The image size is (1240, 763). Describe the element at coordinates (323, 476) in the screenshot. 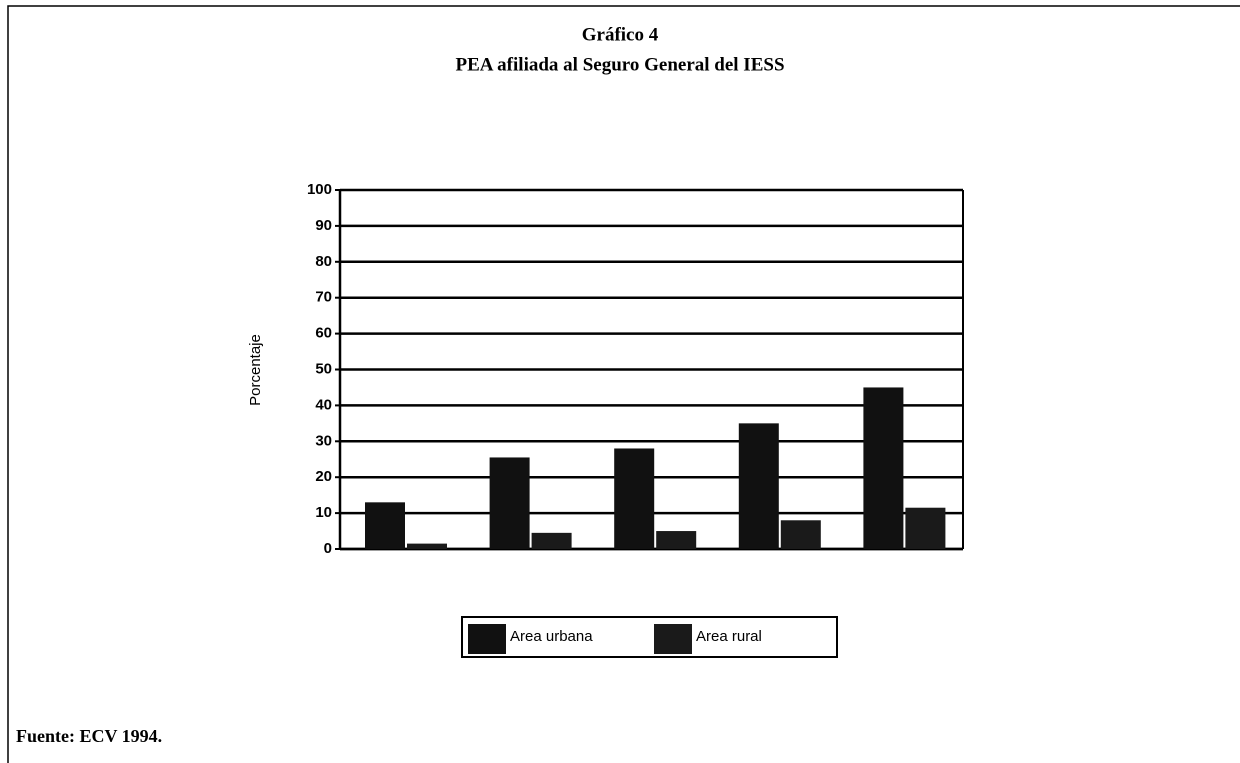

I see `y-tick-label: 20` at that location.